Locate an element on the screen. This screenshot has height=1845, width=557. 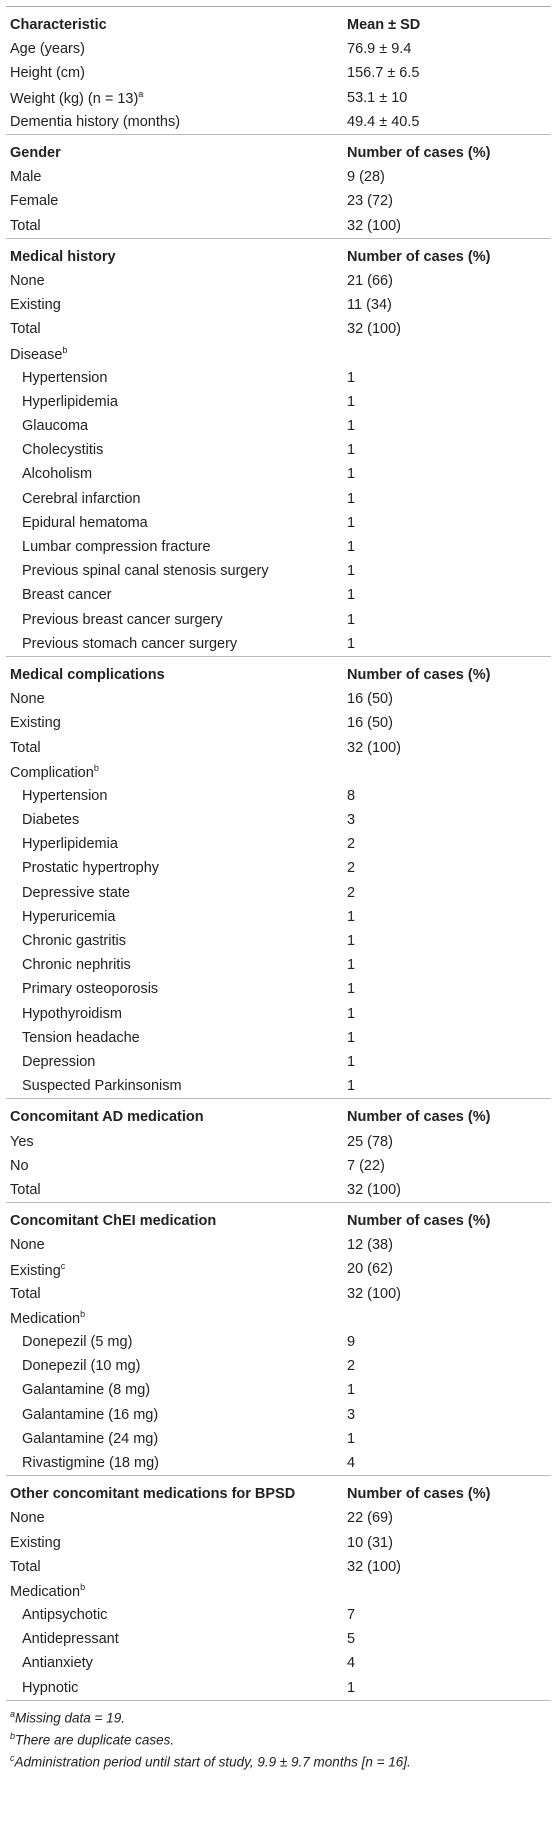
sub-row: Galantamine (8 mg) 1 is located at coordinates (278, 1390).